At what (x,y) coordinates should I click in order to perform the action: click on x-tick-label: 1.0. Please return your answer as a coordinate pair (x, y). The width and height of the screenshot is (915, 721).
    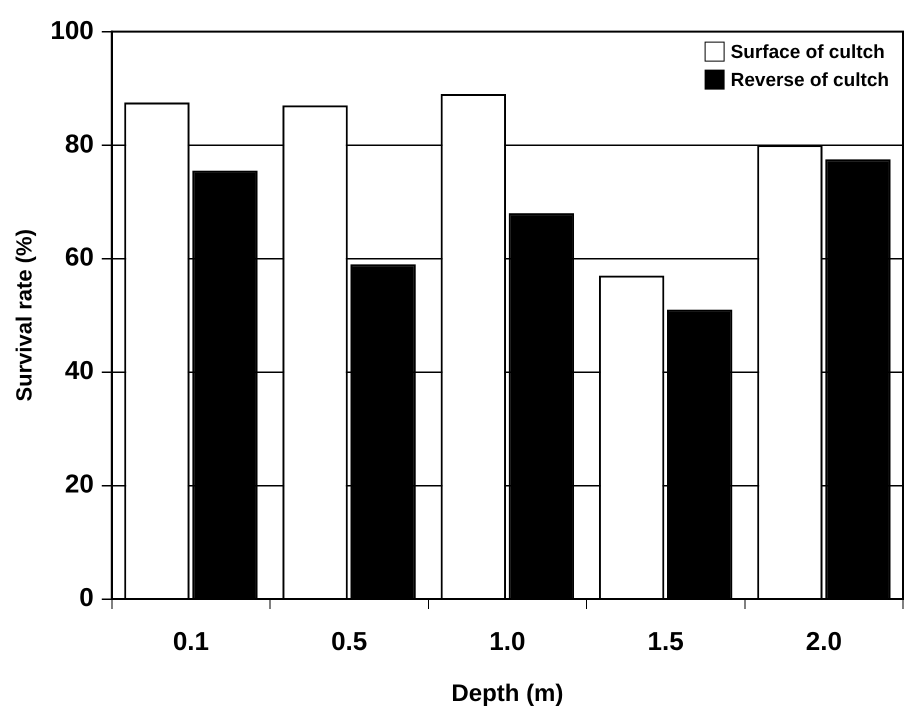
    Looking at the image, I should click on (507, 641).